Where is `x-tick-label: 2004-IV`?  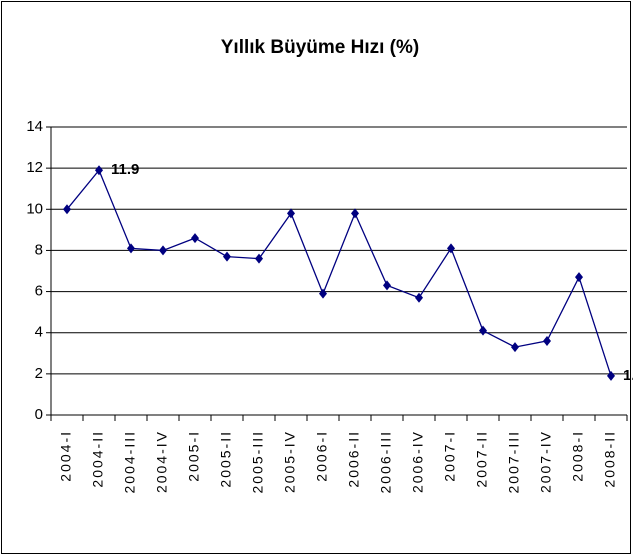
x-tick-label: 2004-IV is located at coordinates (162, 461).